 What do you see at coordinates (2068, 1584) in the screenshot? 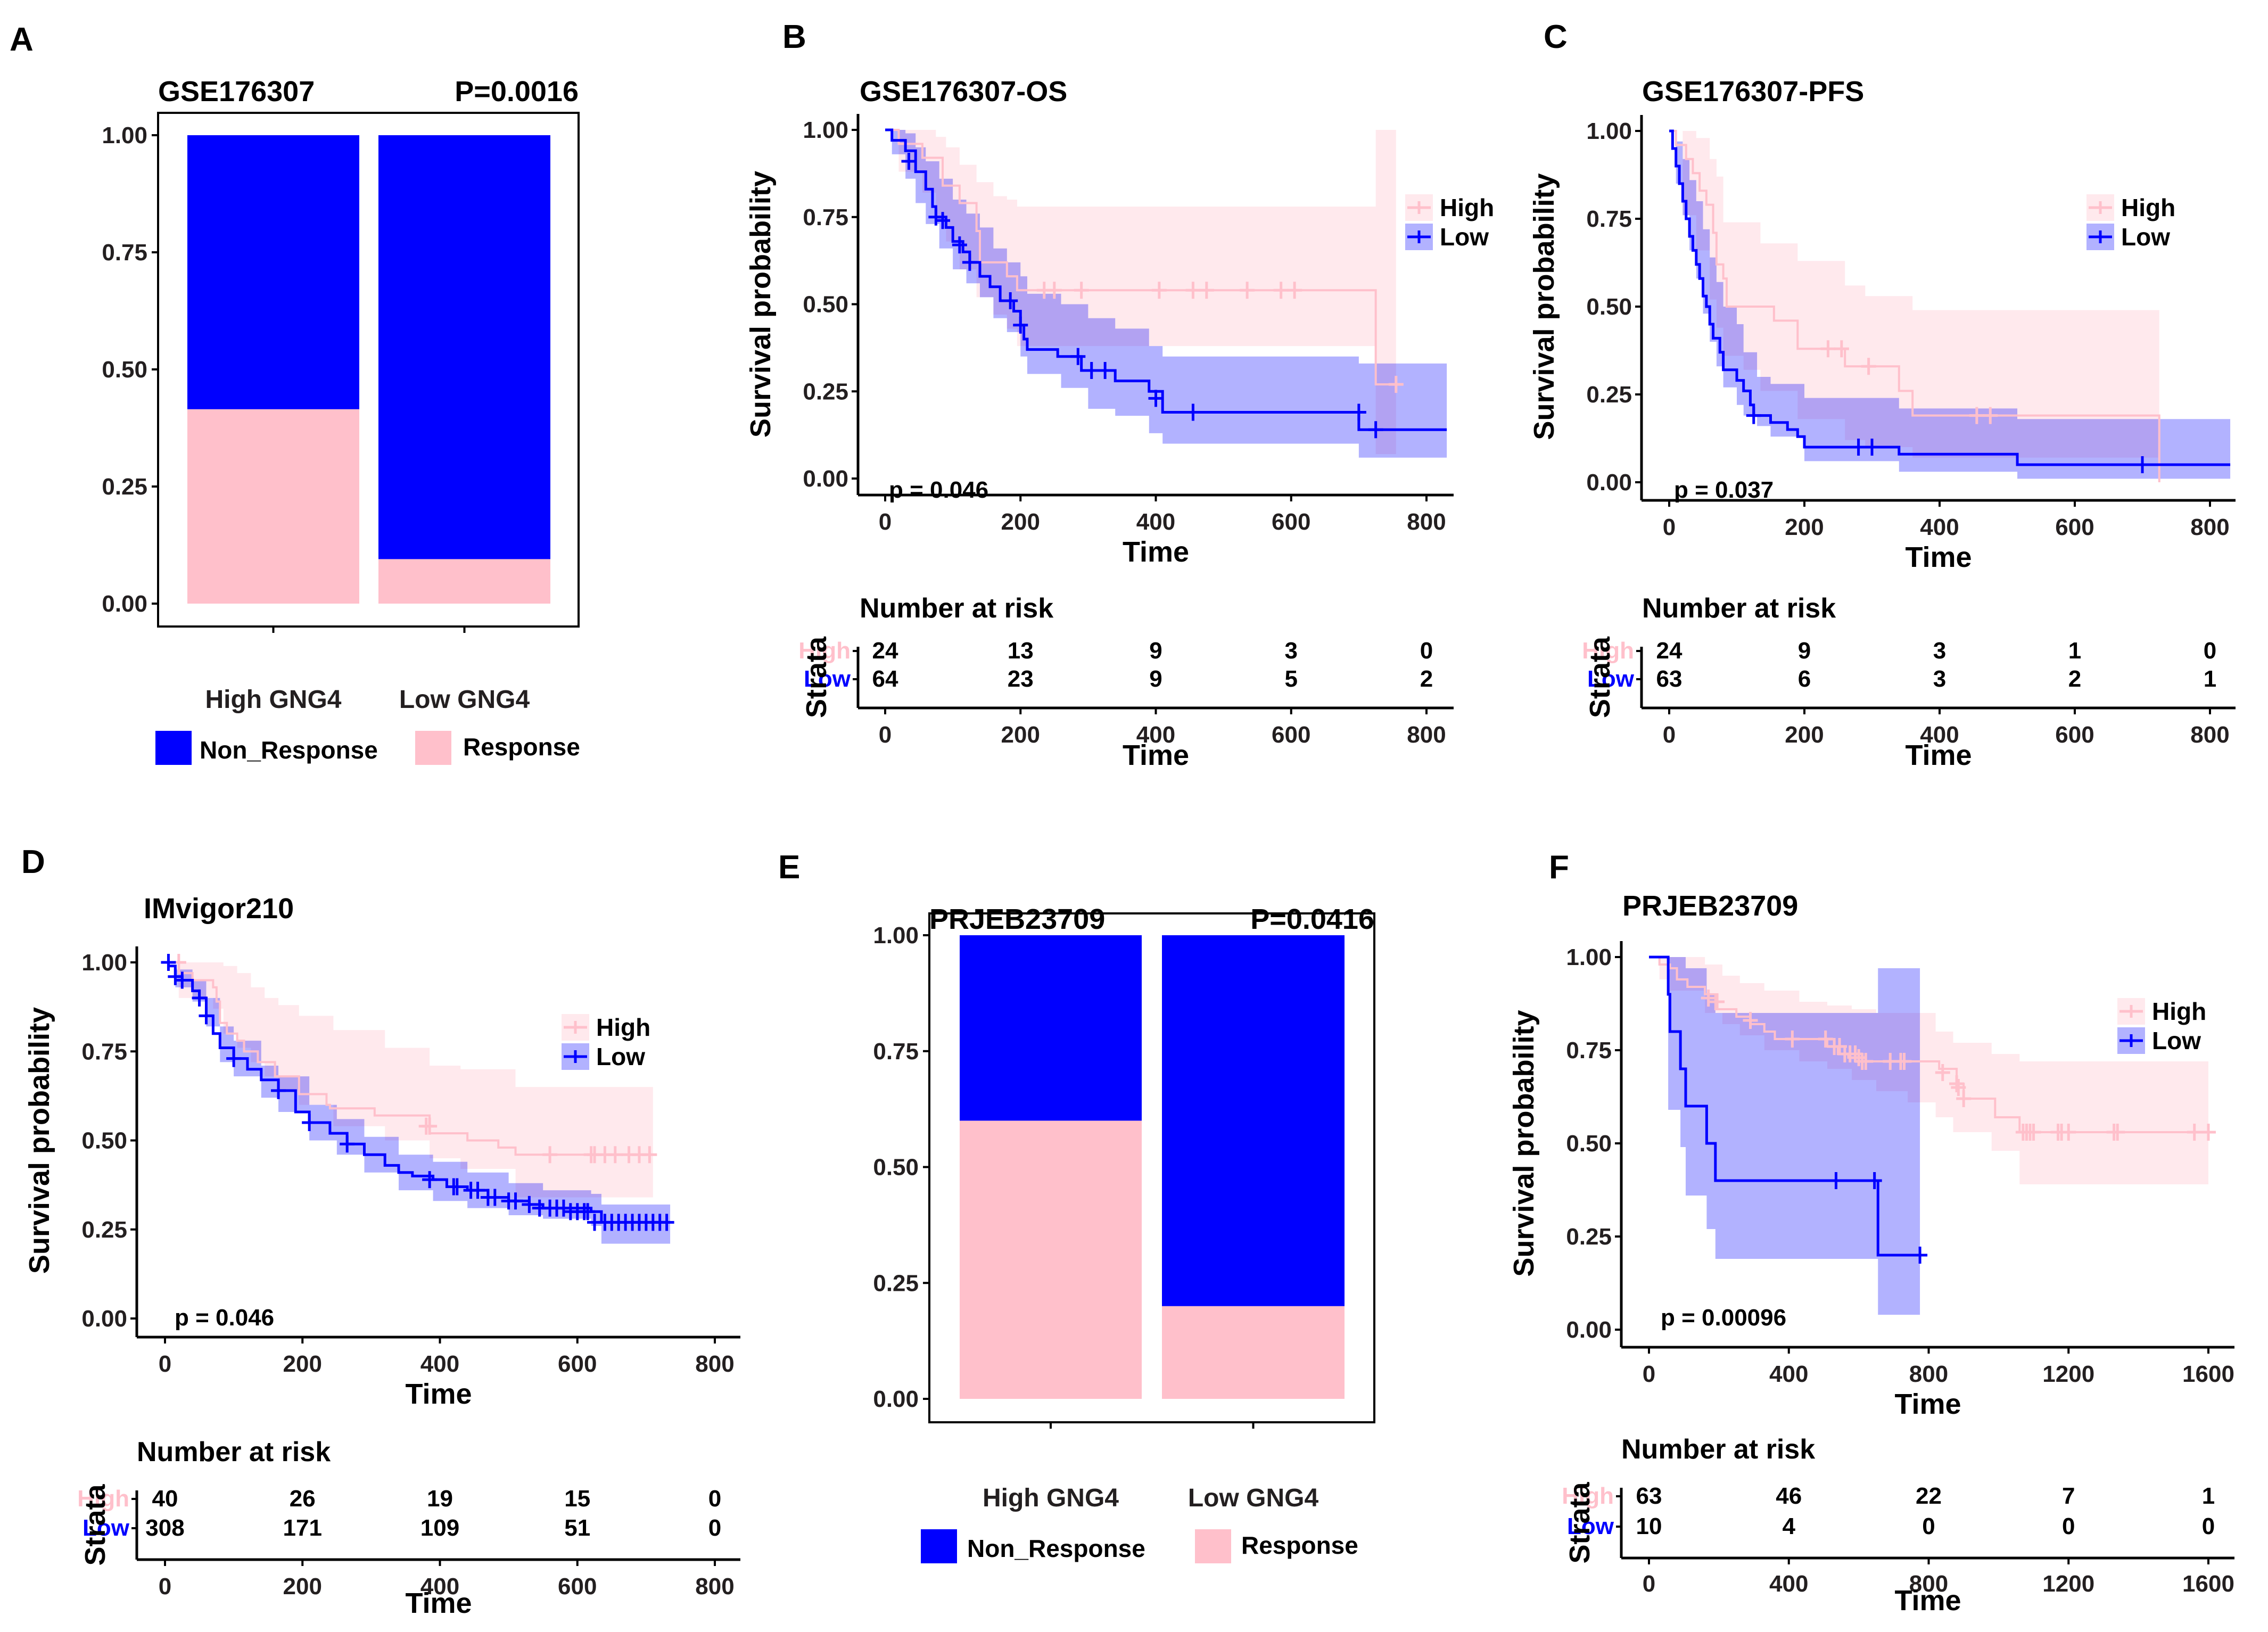
I see `risk-x-tick-label: 1200` at bounding box center [2068, 1584].